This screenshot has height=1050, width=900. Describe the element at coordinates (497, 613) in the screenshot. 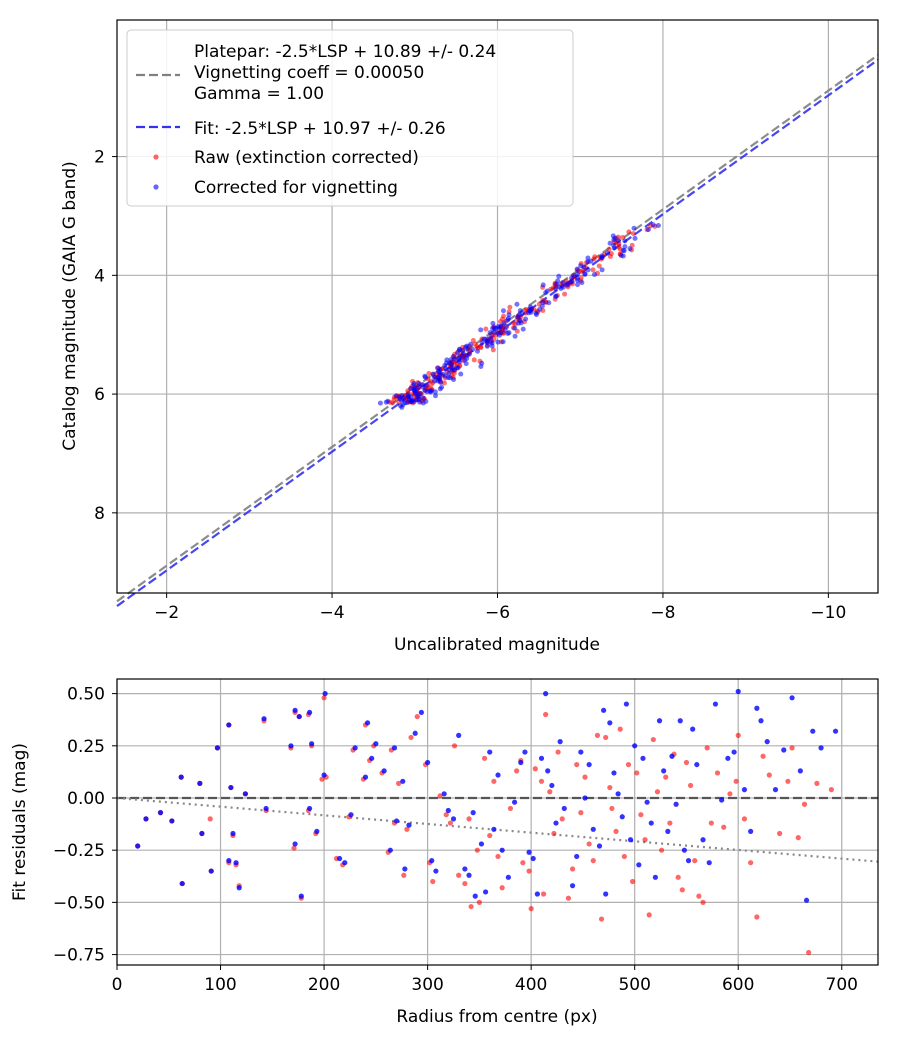

I see `top-x-tick-label: −6` at that location.